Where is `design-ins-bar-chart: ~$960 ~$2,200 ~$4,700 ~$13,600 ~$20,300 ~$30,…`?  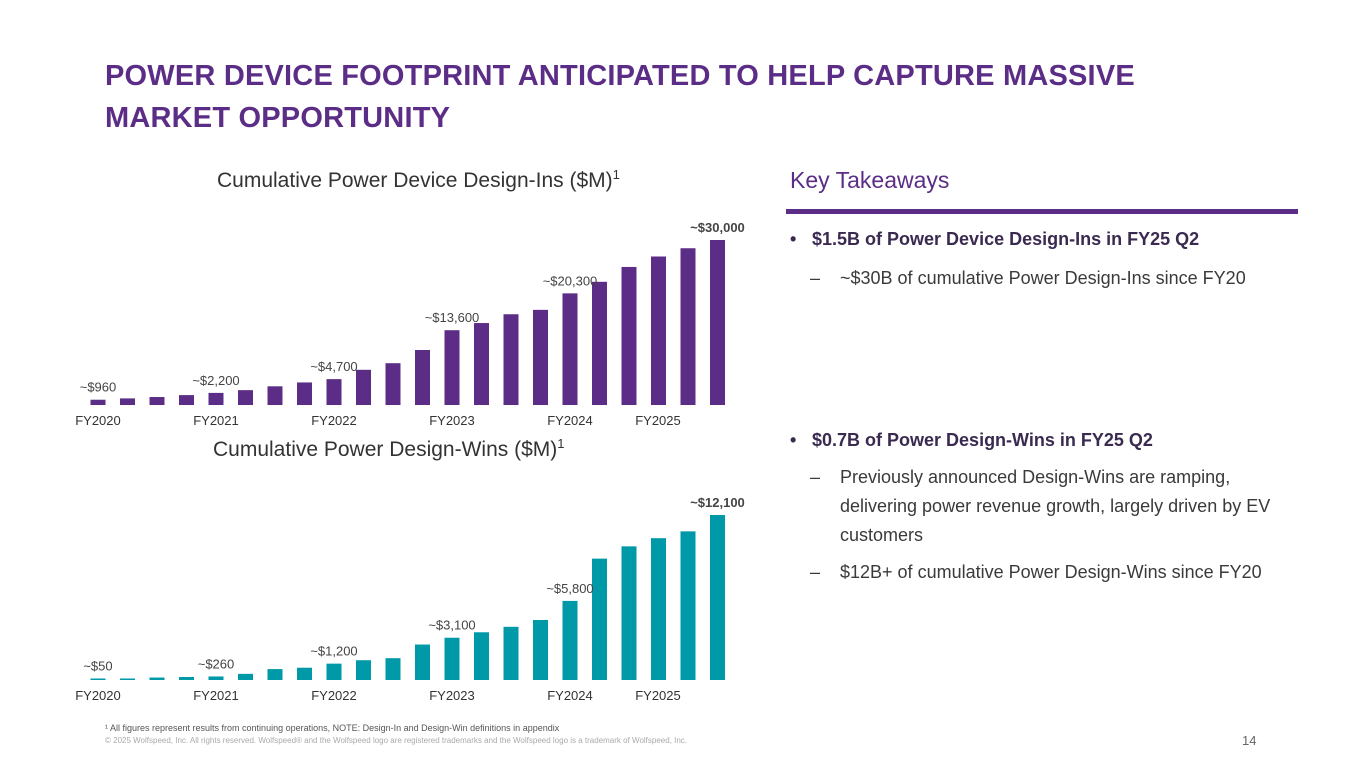
design-ins-bar-chart: ~$960 ~$2,200 ~$4,700 ~$13,600 ~$20,300 ~$30,… is located at coordinates (410, 324).